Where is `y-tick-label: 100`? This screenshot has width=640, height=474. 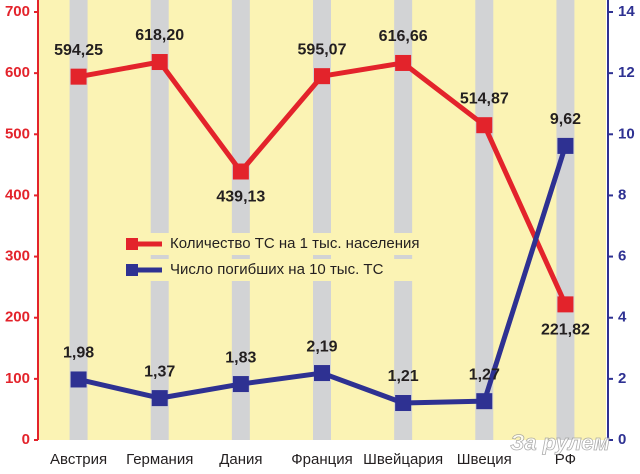 y-tick-label: 100 is located at coordinates (17, 378).